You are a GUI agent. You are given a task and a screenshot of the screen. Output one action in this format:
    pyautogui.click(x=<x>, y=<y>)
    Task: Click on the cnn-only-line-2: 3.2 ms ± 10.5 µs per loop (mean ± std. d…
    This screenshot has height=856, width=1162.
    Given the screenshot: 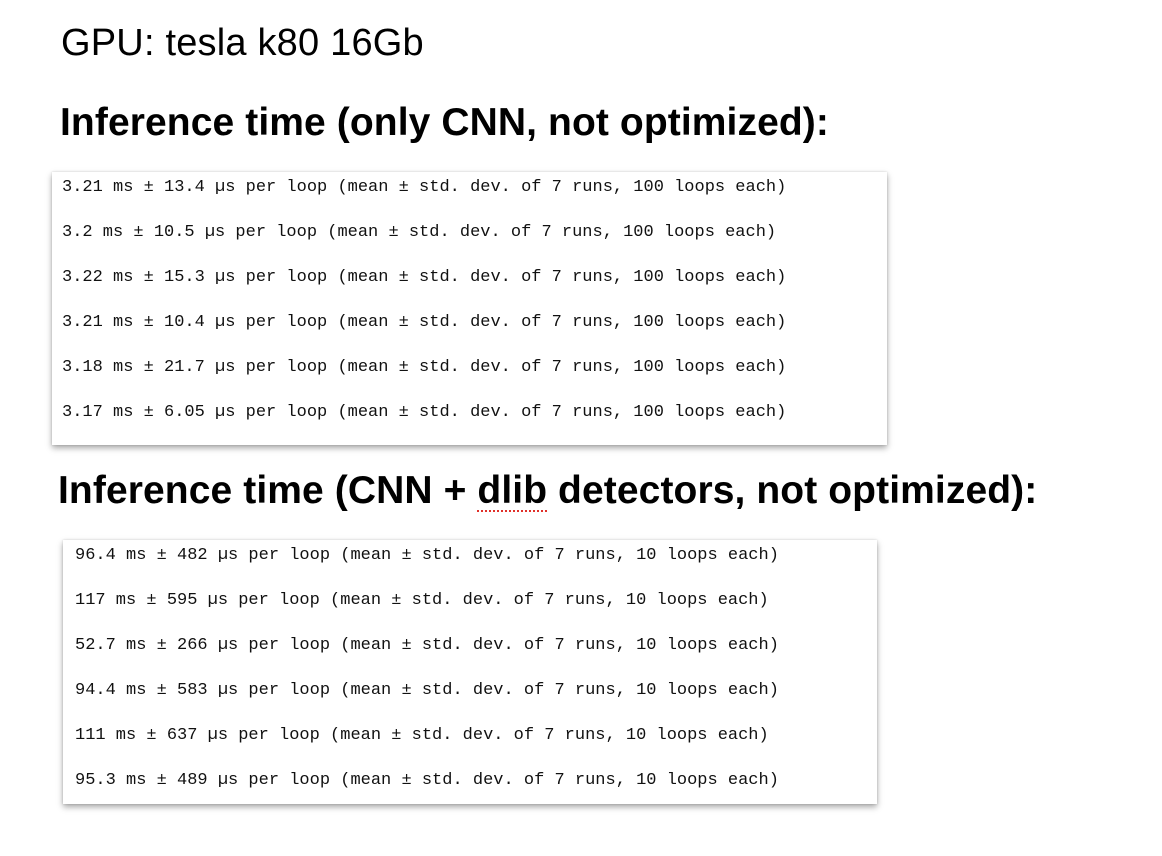 What is the action you would take?
    pyautogui.click(x=419, y=232)
    